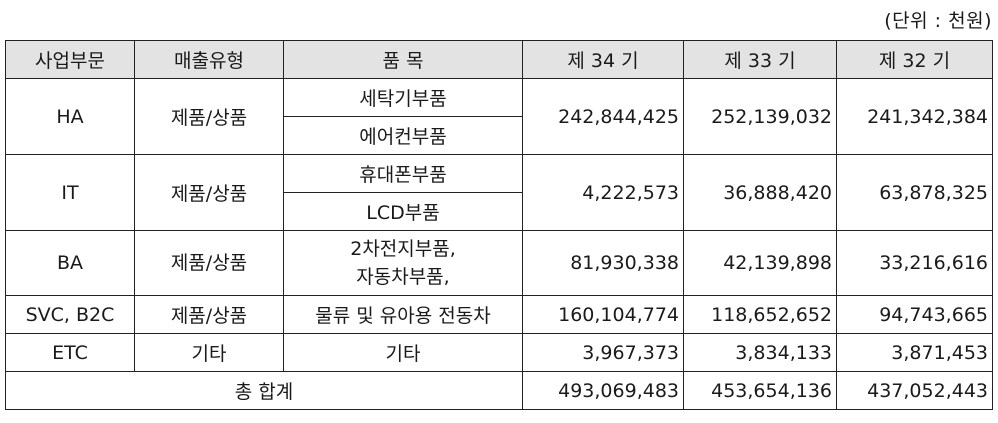 Image resolution: width=998 pixels, height=423 pixels. Describe the element at coordinates (914, 352) in the screenshot. I see `value-32-cell: 3,871,453` at that location.